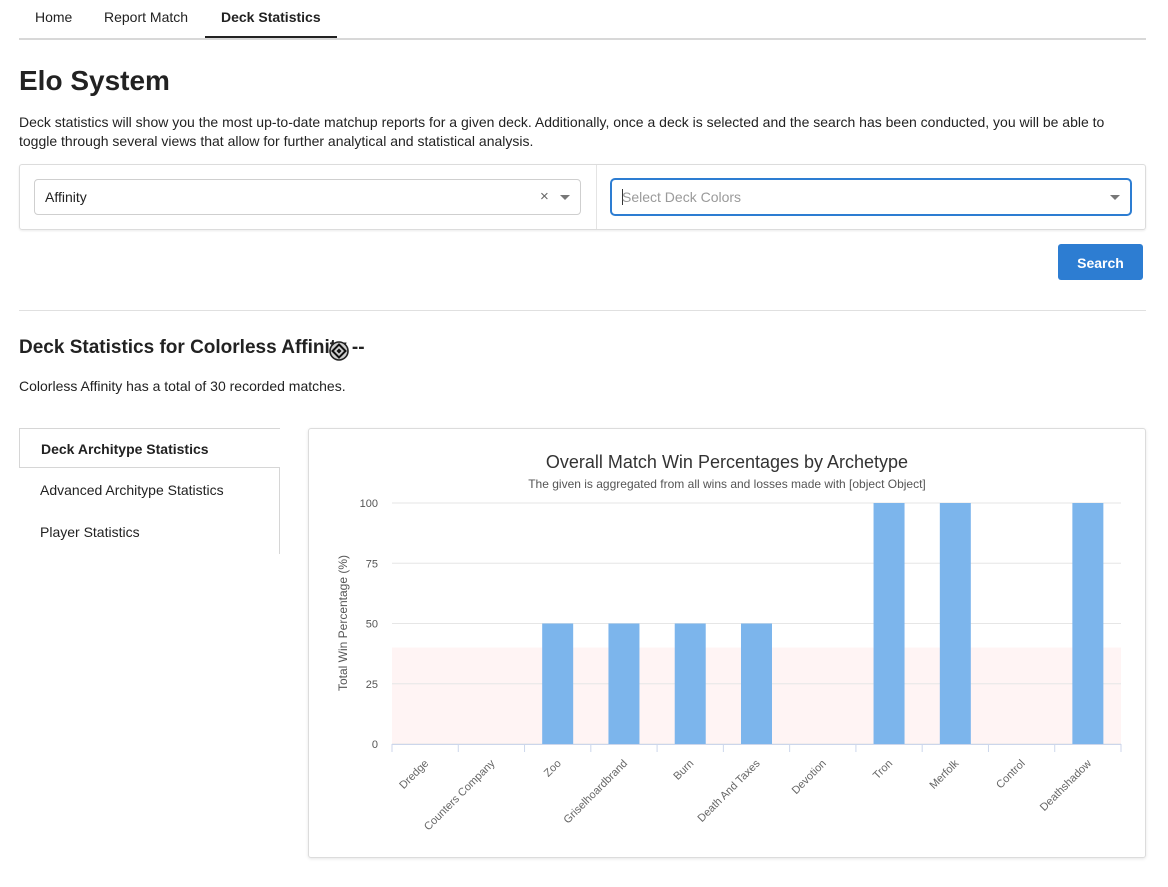 The height and width of the screenshot is (887, 1168). Describe the element at coordinates (871, 197) in the screenshot. I see `deck-colors-select: Select Deck Colors` at that location.